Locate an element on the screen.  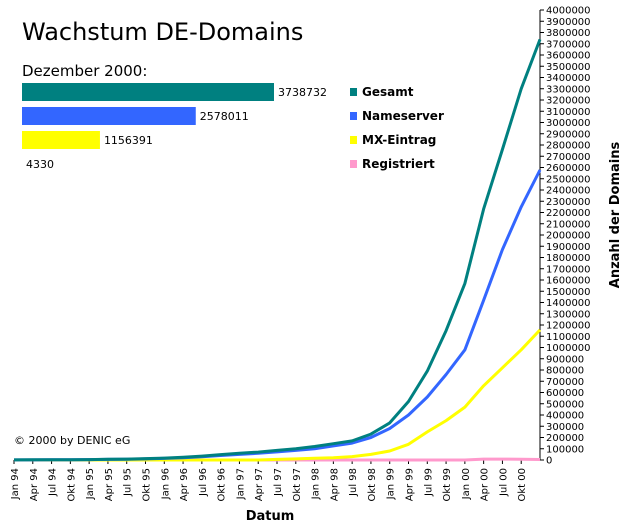
x-tick-label: Apr 99 is located at coordinates (410, 484).